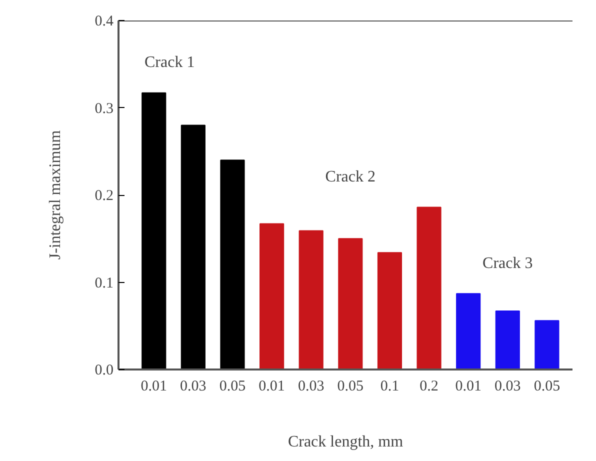  Describe the element at coordinates (104, 370) in the screenshot. I see `y-tick-label: 0.0` at that location.